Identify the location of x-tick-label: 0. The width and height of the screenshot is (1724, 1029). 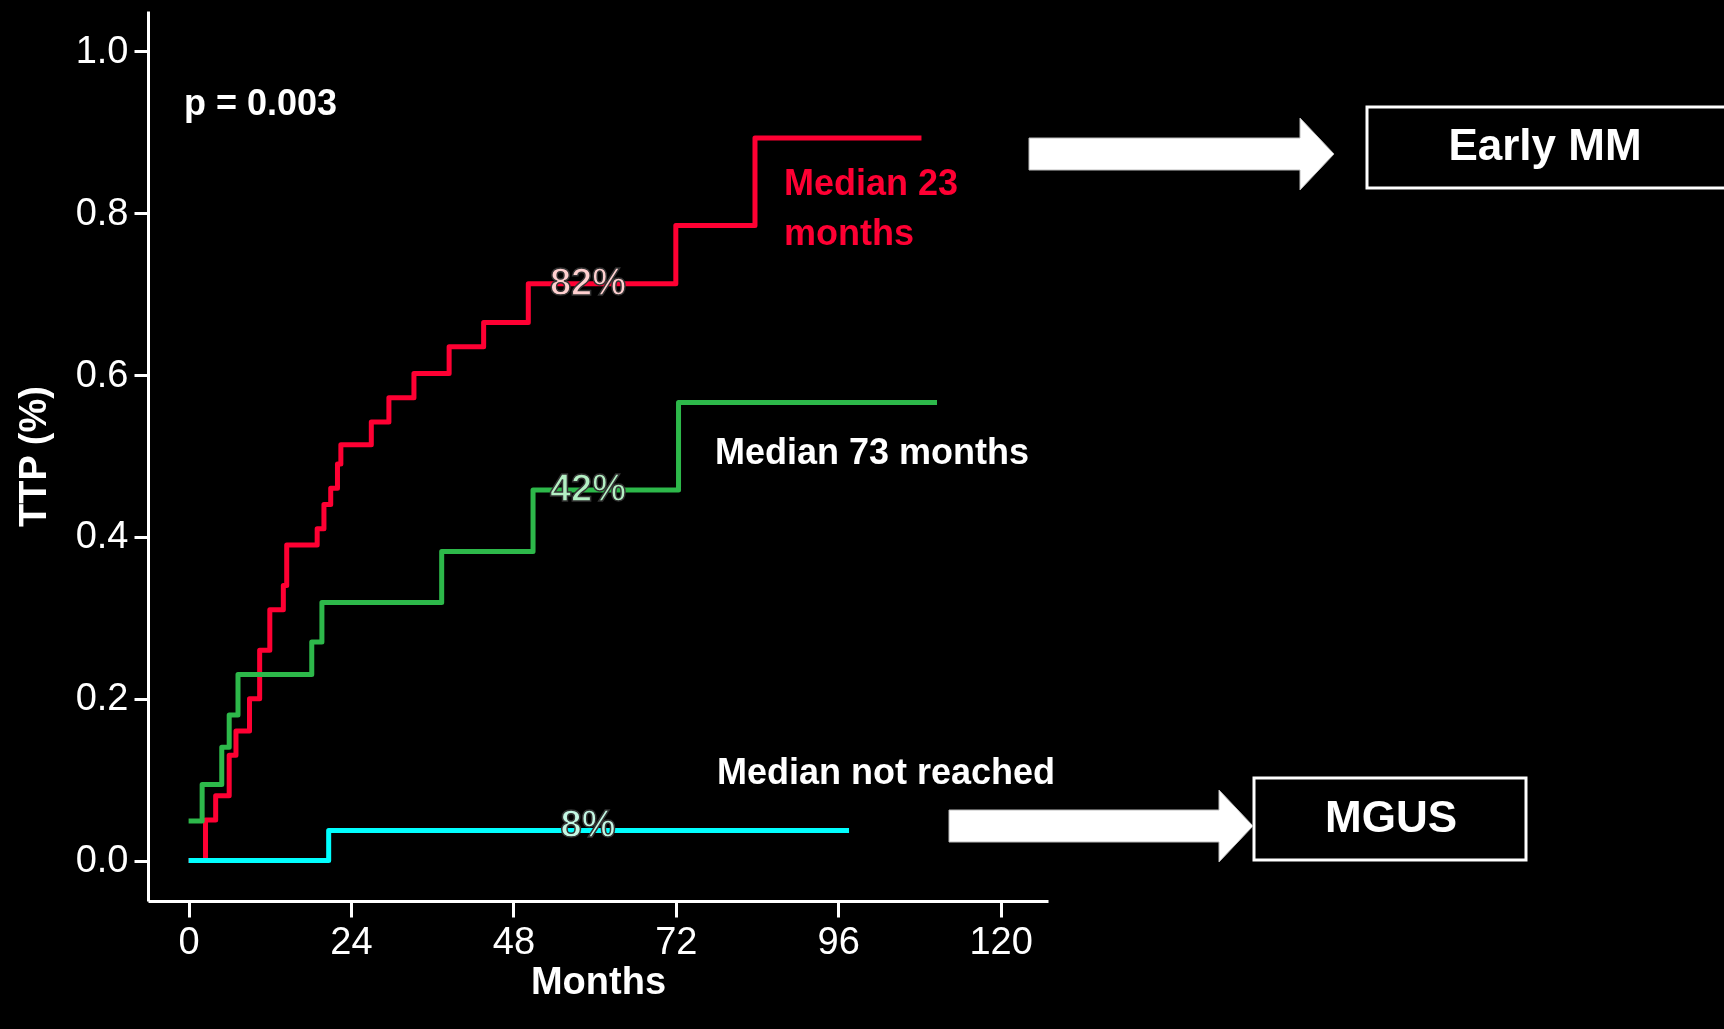
(189, 940).